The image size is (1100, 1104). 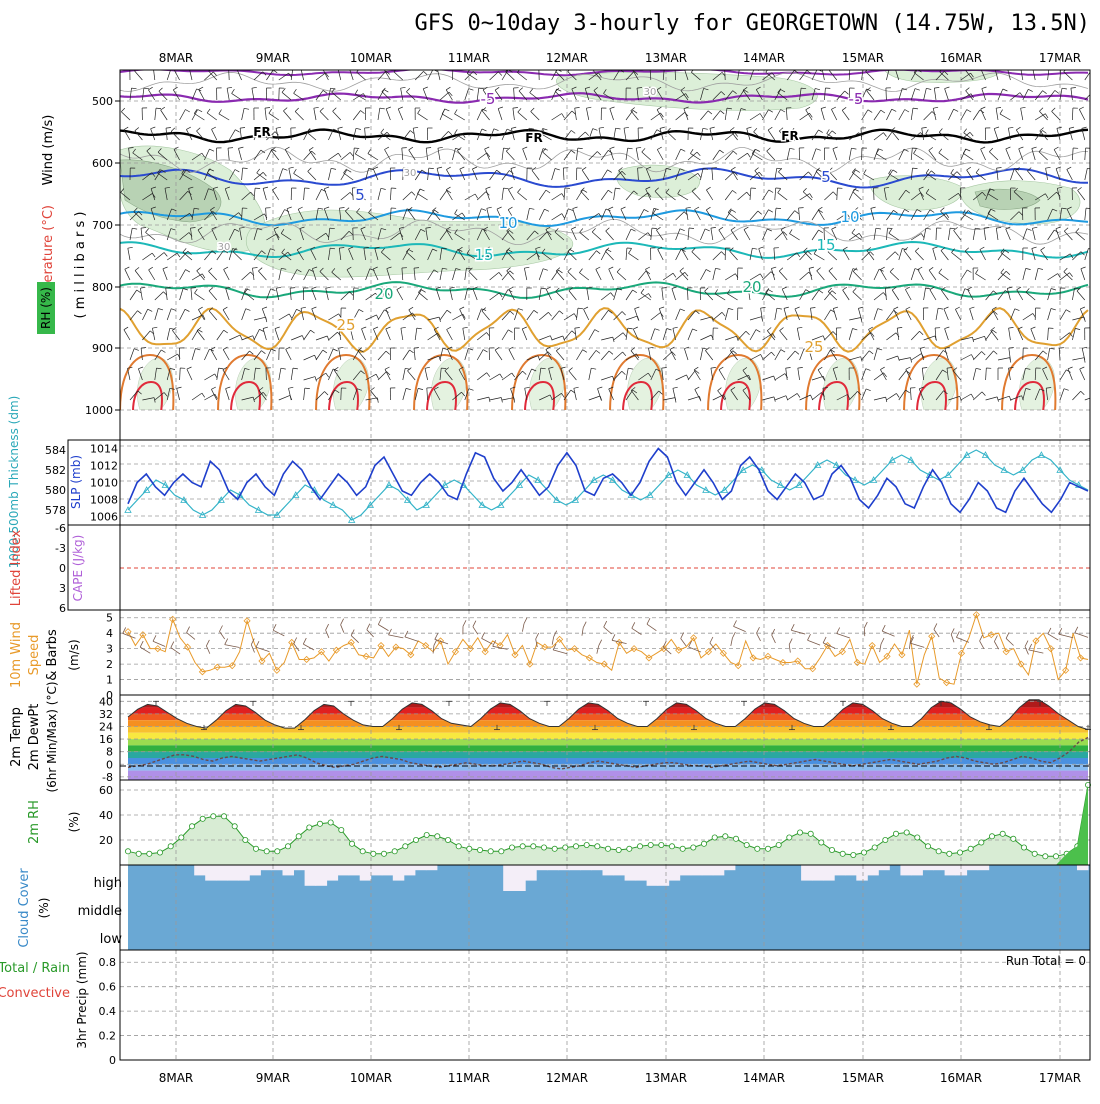 What do you see at coordinates (106, 726) in the screenshot?
I see `temp-tick-label: 24` at bounding box center [106, 726].